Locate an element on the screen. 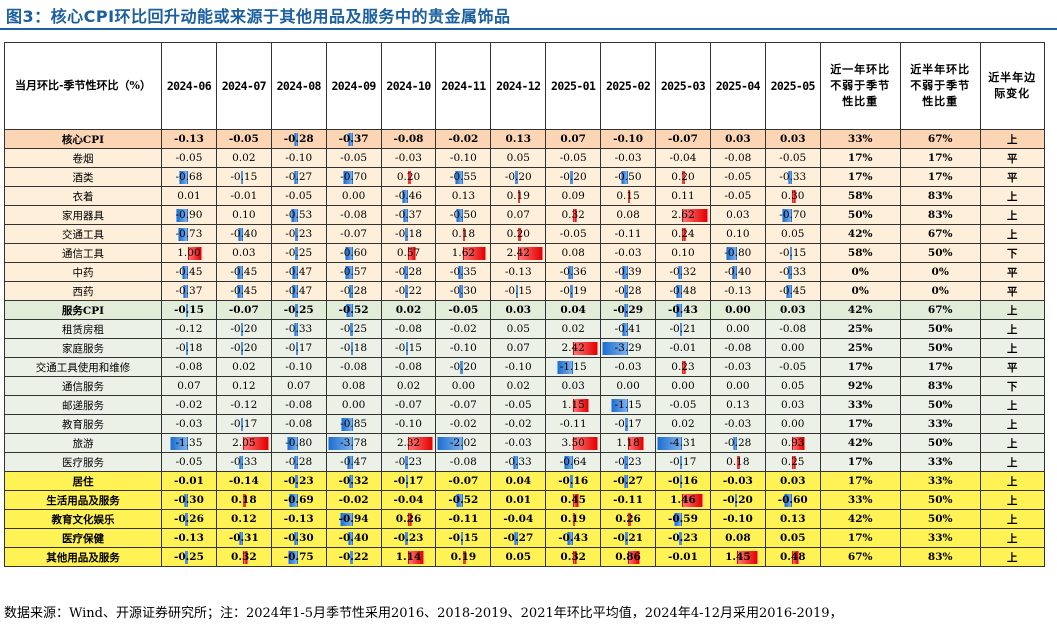  row-label: 医疗服务 is located at coordinates (83, 462).